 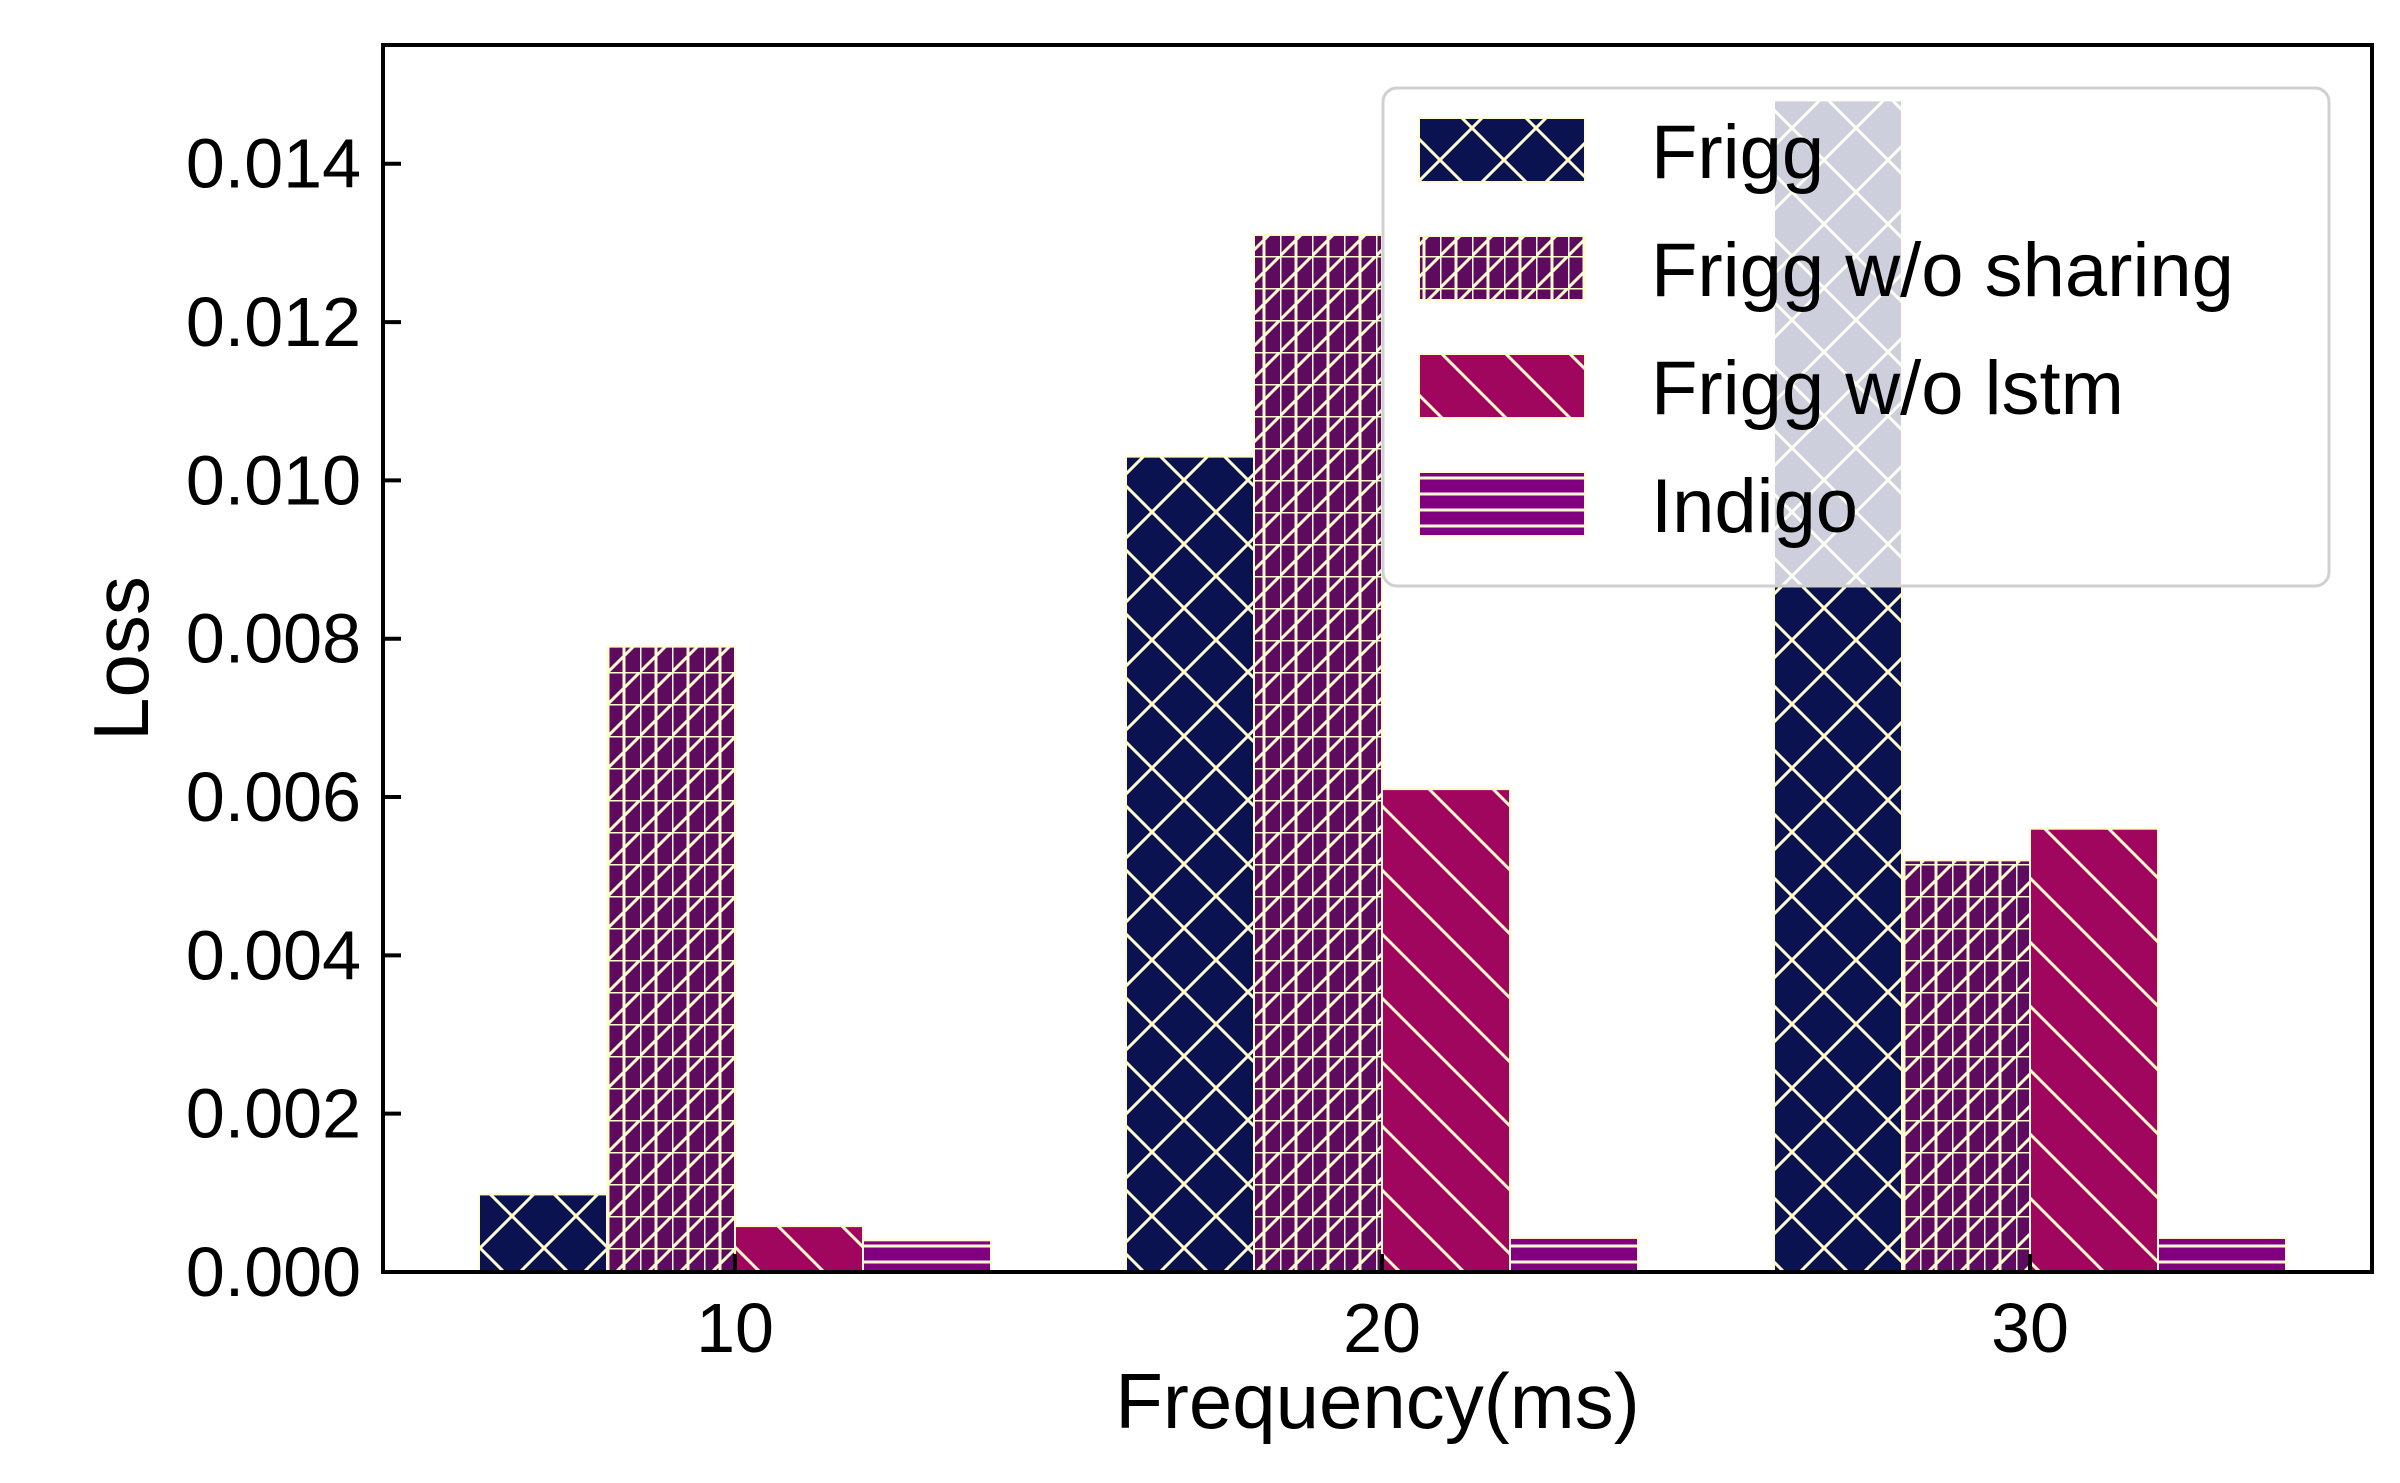 I want to click on x-axis: 10 20 30, so click(x=1382, y=1310).